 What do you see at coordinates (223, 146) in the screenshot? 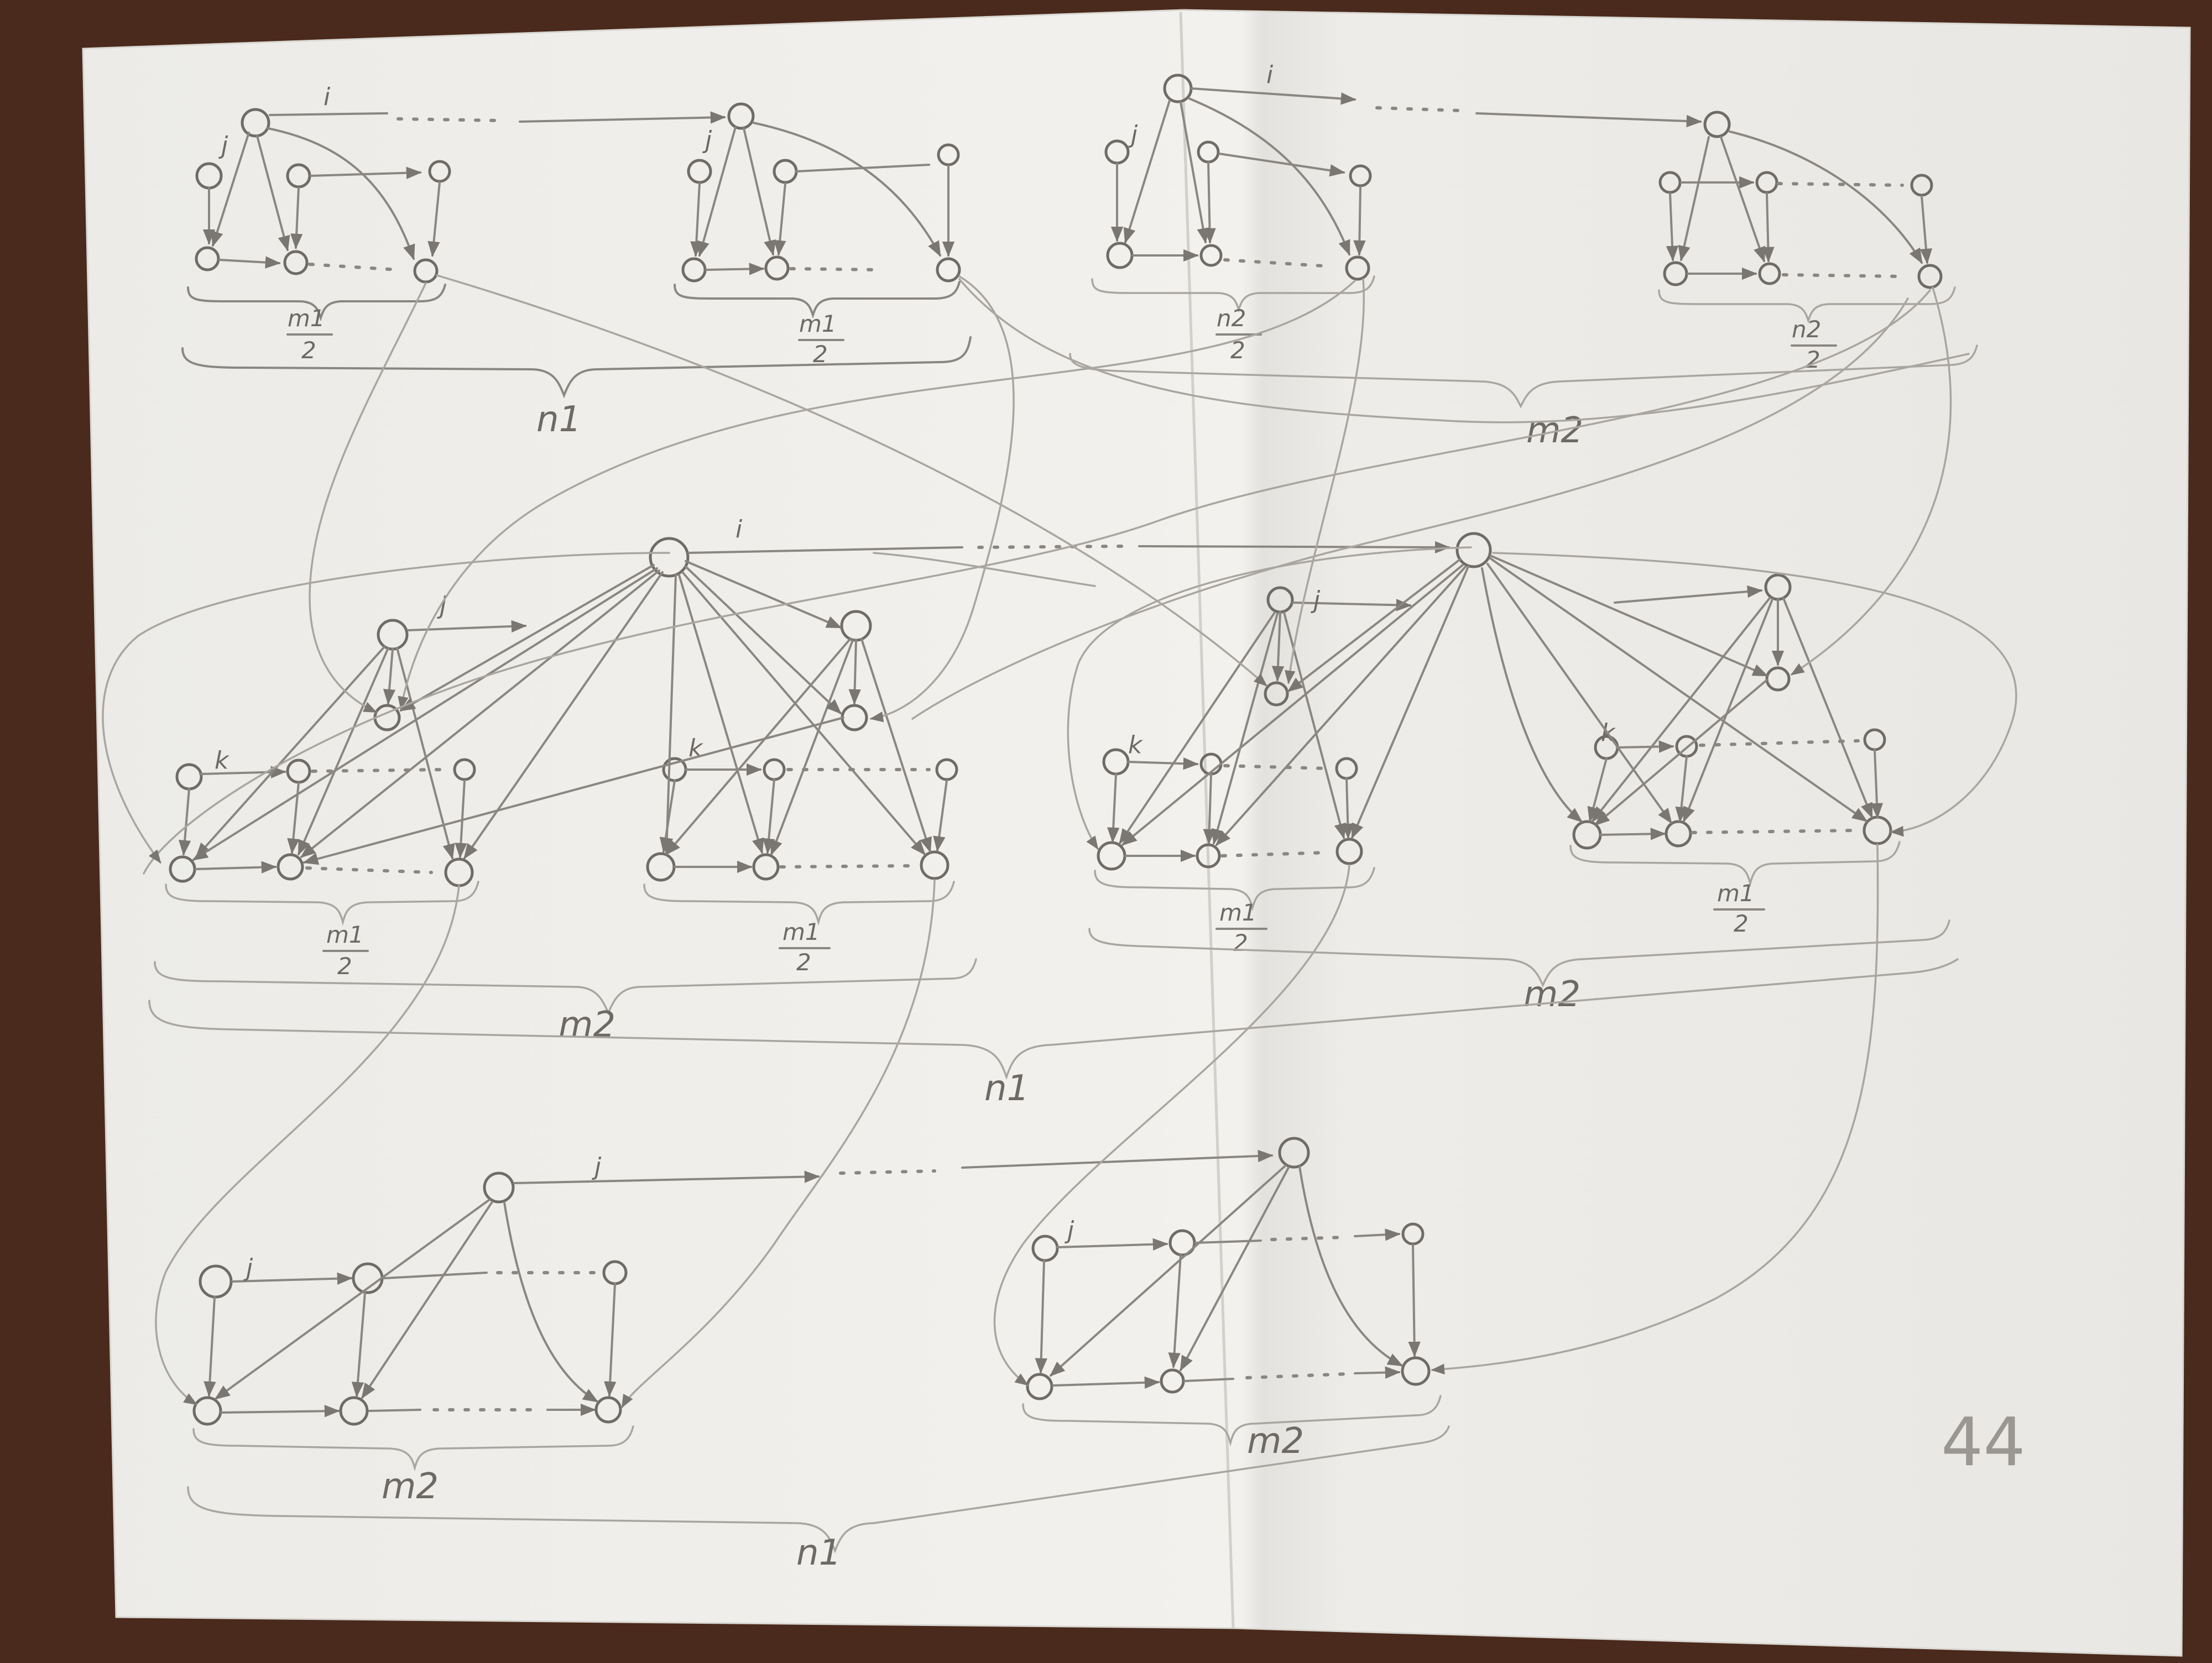
I see `edge-label-j: j` at bounding box center [223, 146].